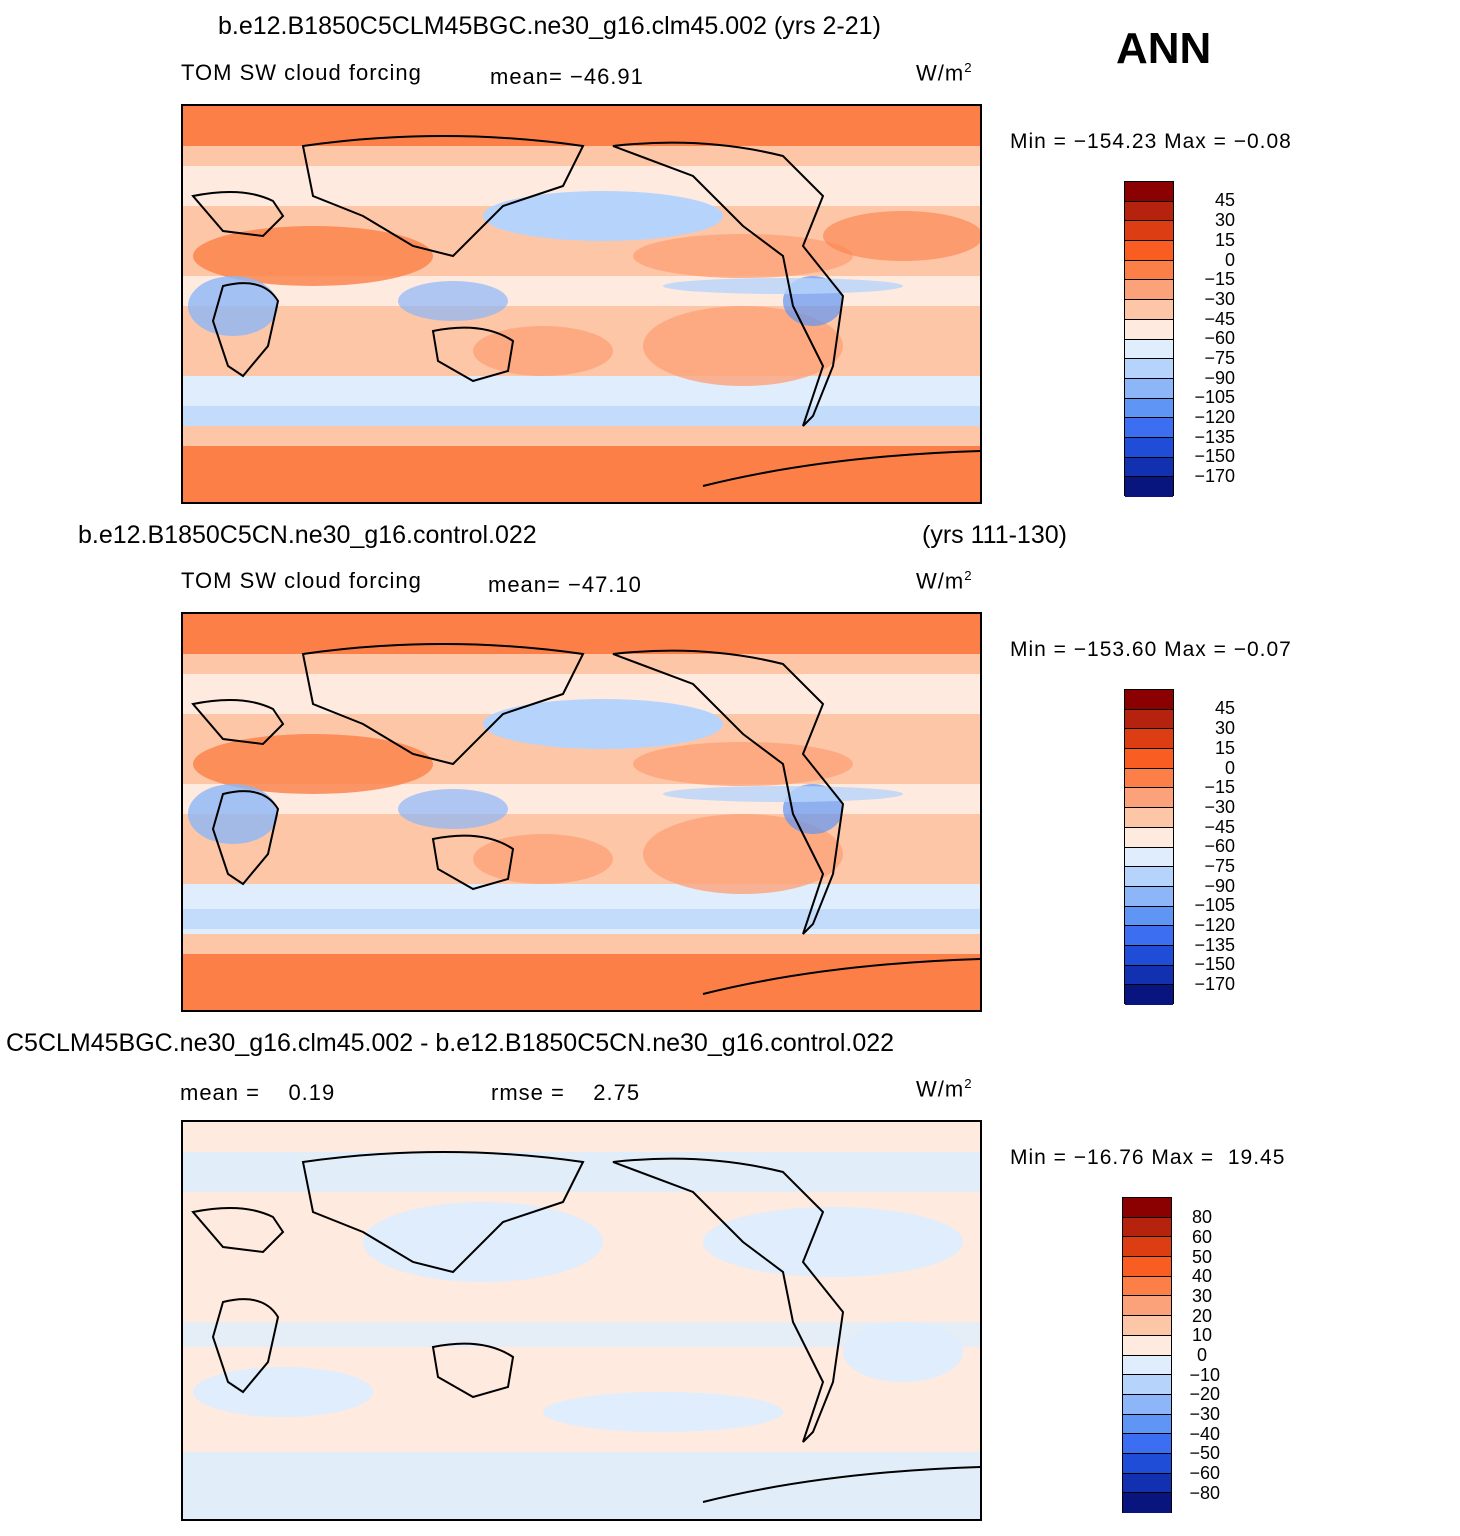  What do you see at coordinates (1201, 1257) in the screenshot?
I see `colorbar-tick-label: 50` at bounding box center [1201, 1257].